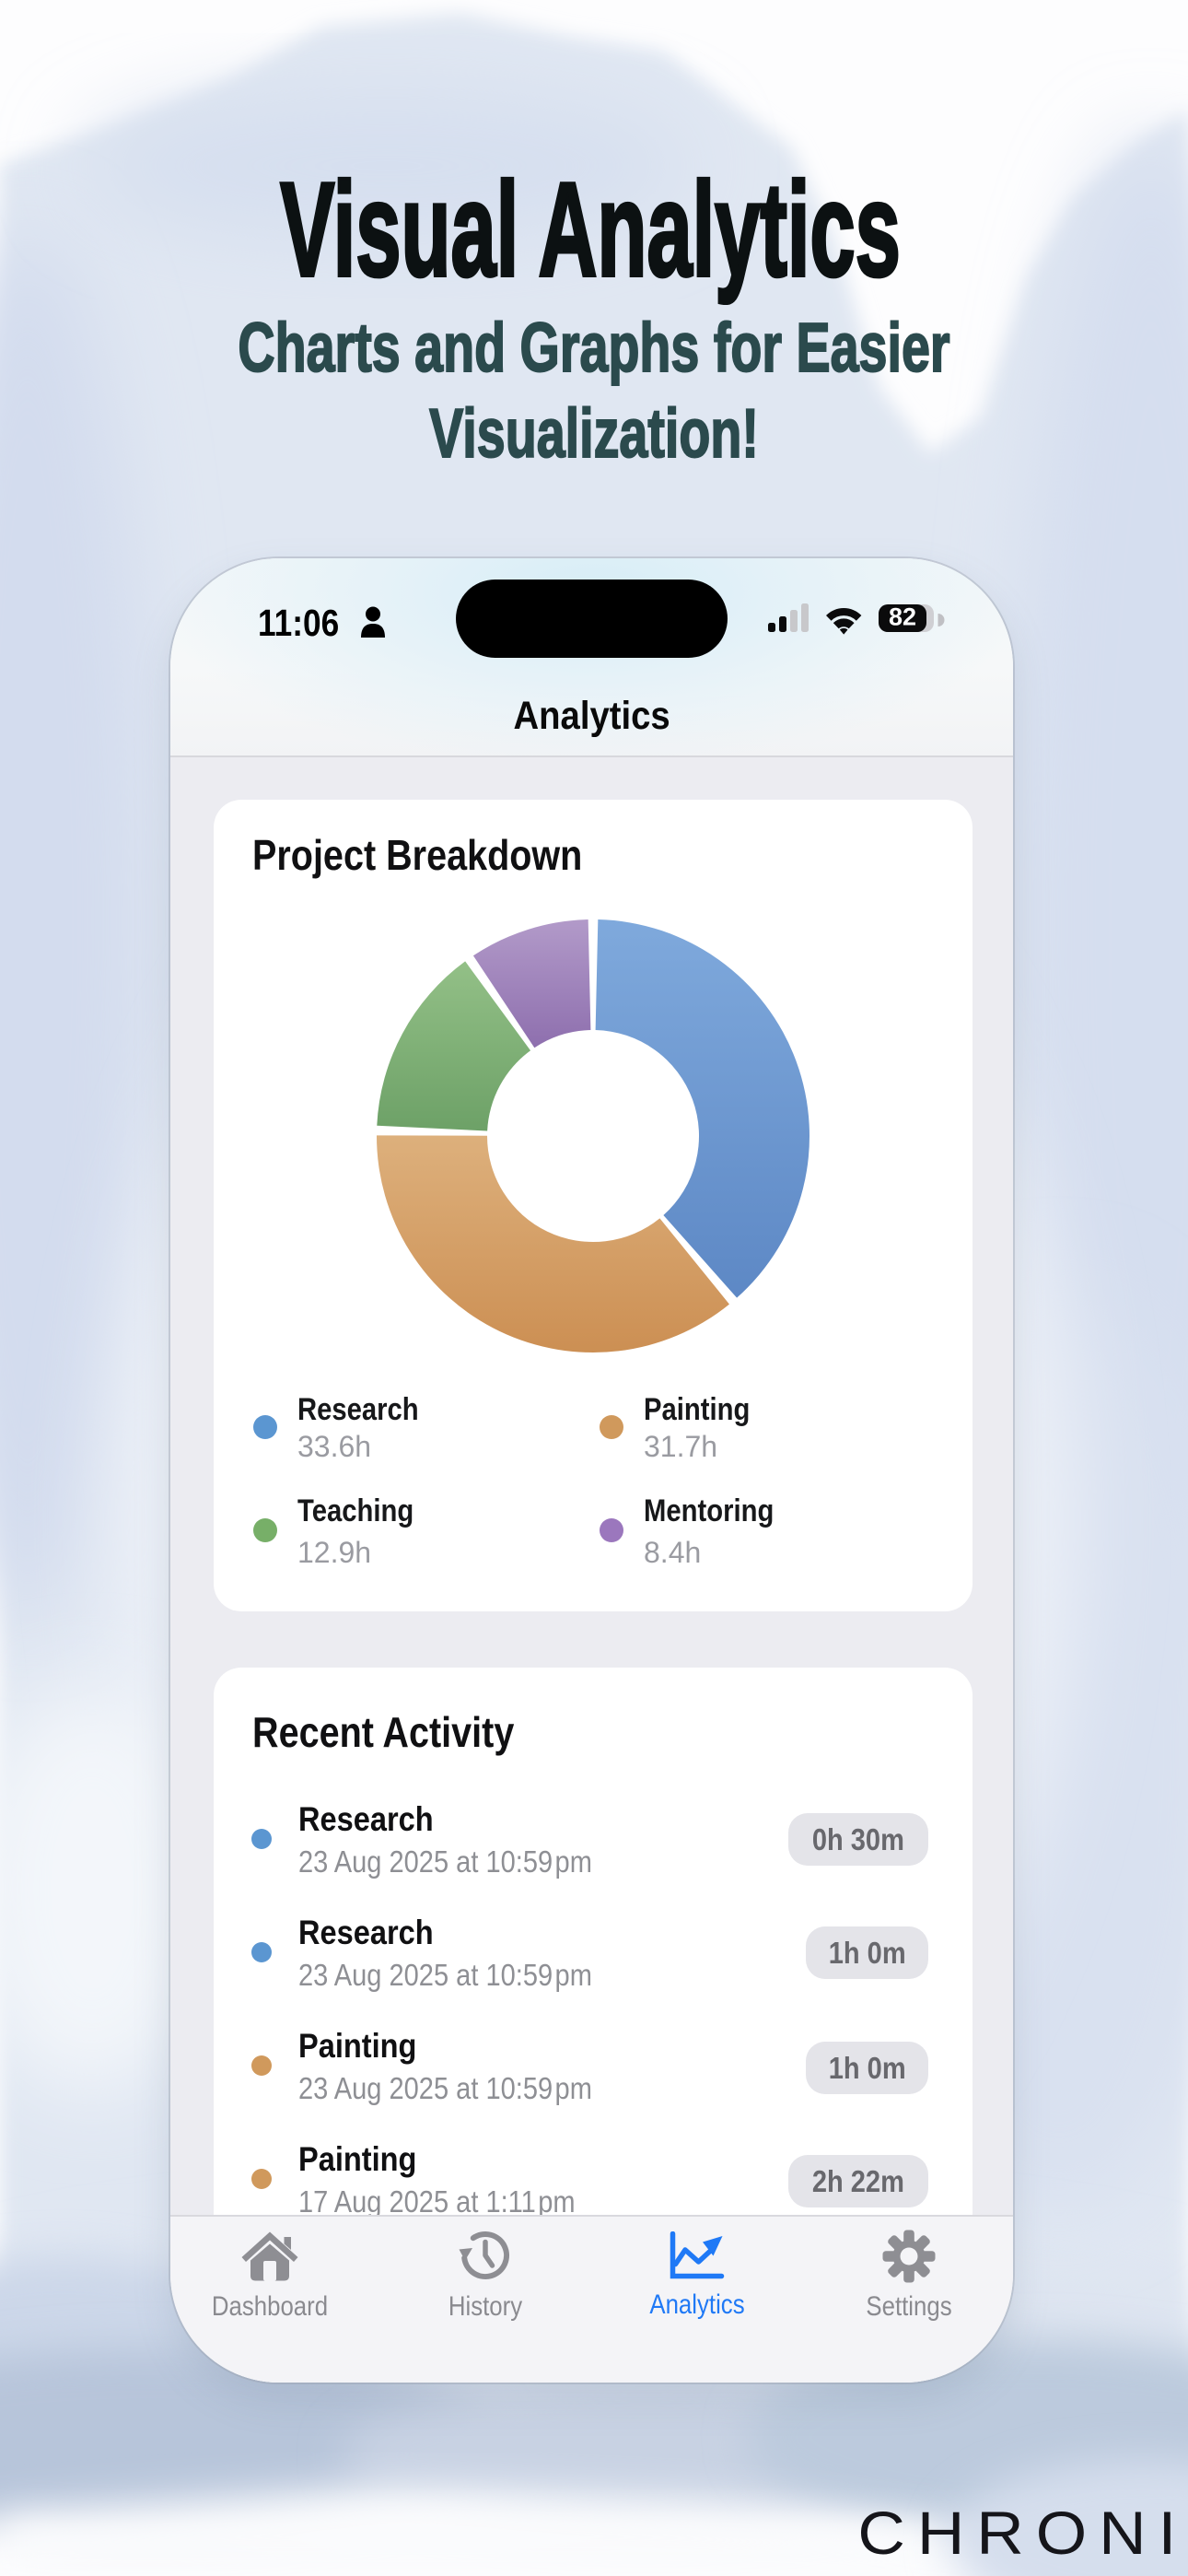 The height and width of the screenshot is (2576, 1188). Describe the element at coordinates (903, 617) in the screenshot. I see `svg-text: 82` at that location.